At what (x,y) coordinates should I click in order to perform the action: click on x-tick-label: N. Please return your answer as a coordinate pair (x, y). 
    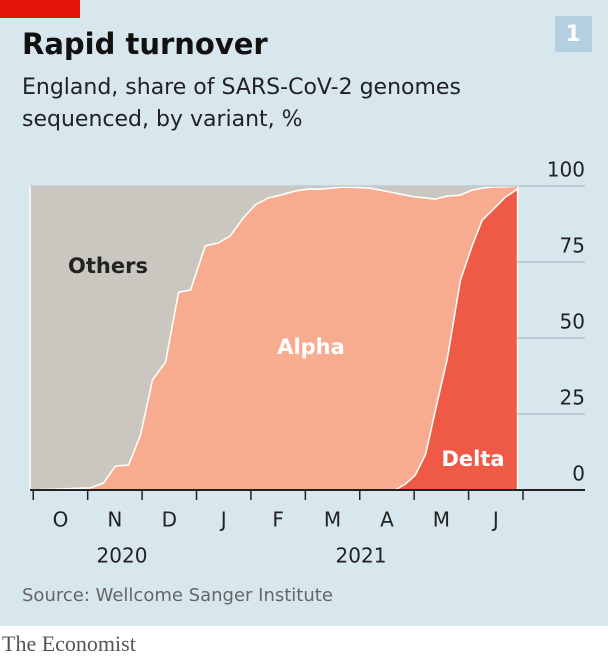
    Looking at the image, I should click on (114, 520).